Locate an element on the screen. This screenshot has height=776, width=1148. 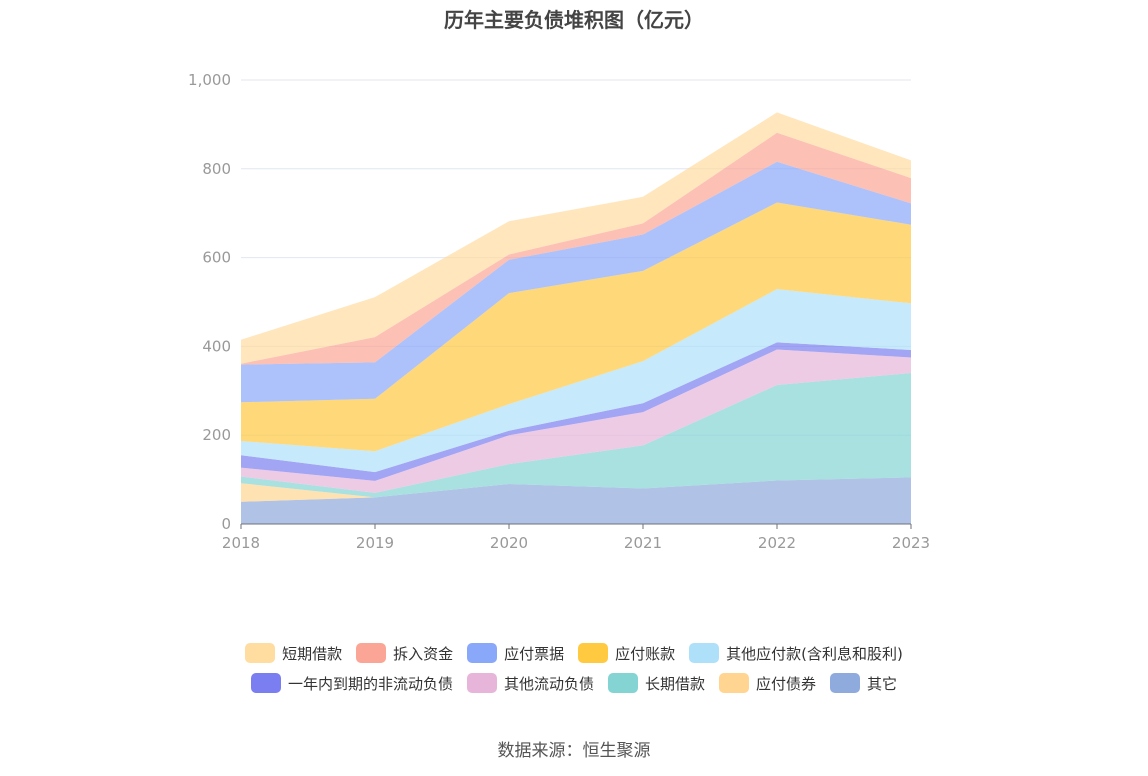
chart-title: 历年主要负债堆积图（亿元） is located at coordinates (574, 20).